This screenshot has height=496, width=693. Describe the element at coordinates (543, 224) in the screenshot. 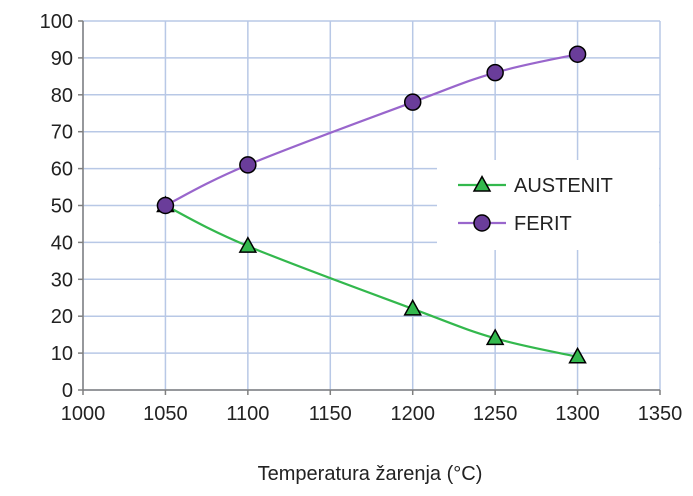

I see `legend-label-ferit: FERIT` at that location.